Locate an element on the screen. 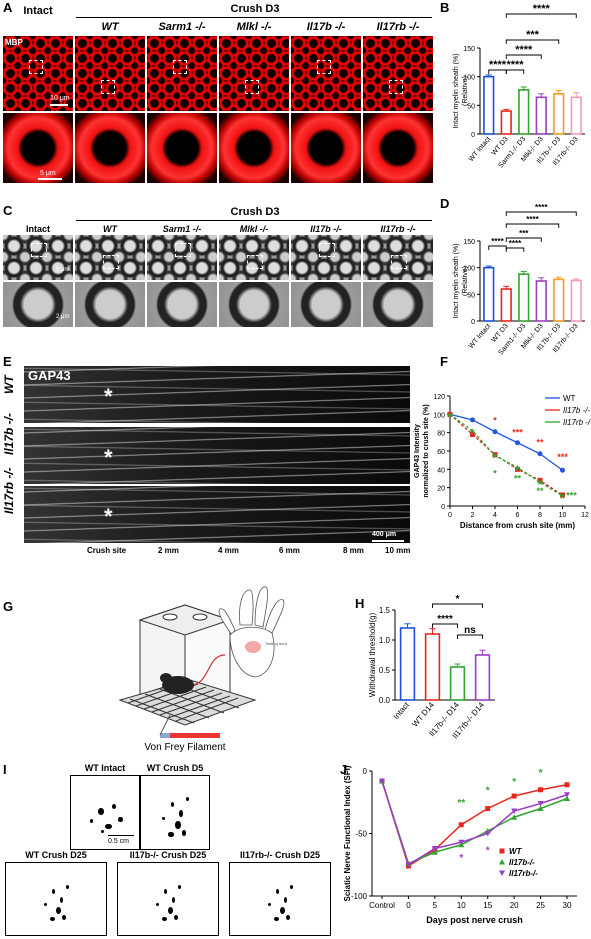 This screenshot has height=939, width=591. von-frey-filament-label: Von Frey Filament is located at coordinates (184, 747).